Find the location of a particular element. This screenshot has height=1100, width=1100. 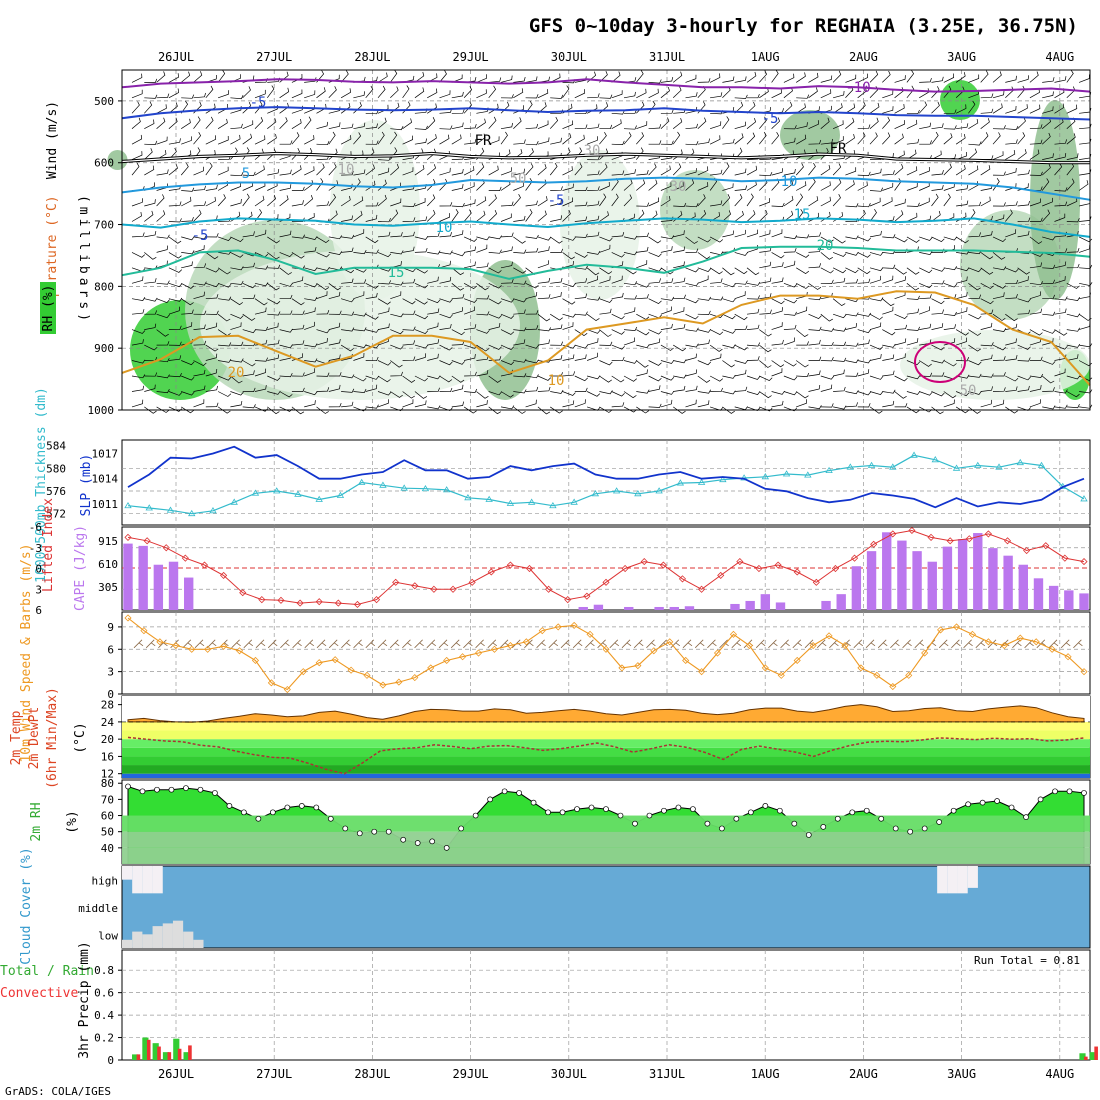

clear-cell-low is located at coordinates (167, 935).